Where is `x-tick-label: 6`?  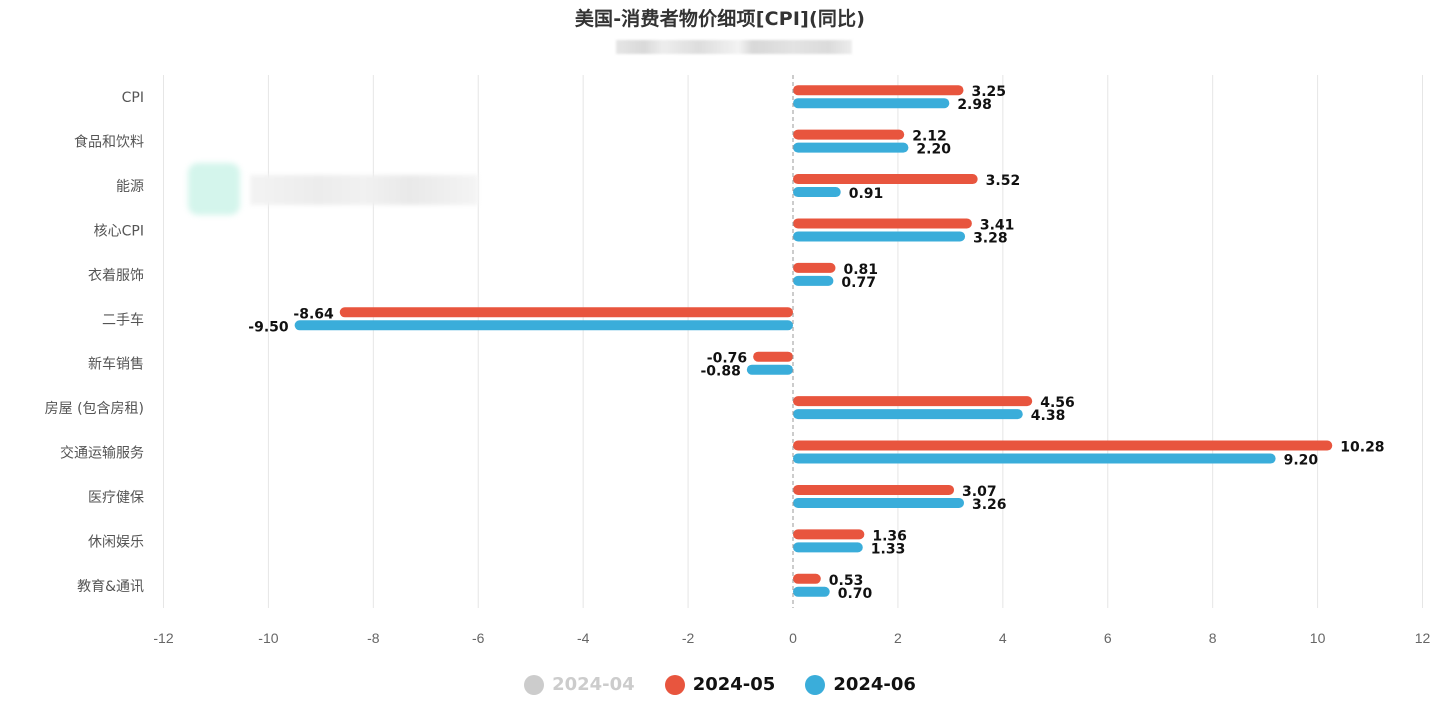
x-tick-label: 6 is located at coordinates (1108, 638).